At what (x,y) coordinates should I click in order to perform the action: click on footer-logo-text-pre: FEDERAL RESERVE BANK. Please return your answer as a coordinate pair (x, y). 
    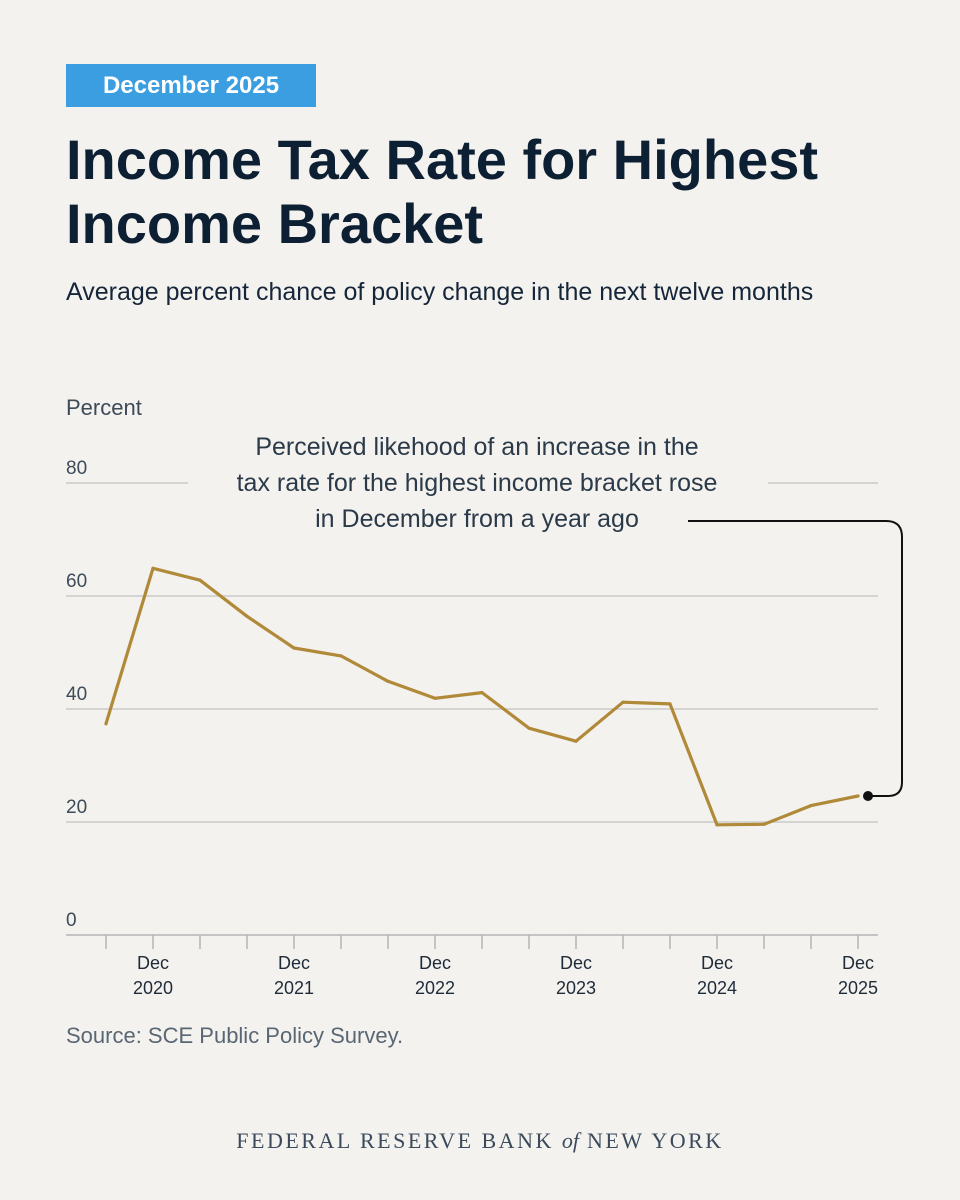
    Looking at the image, I should click on (395, 1140).